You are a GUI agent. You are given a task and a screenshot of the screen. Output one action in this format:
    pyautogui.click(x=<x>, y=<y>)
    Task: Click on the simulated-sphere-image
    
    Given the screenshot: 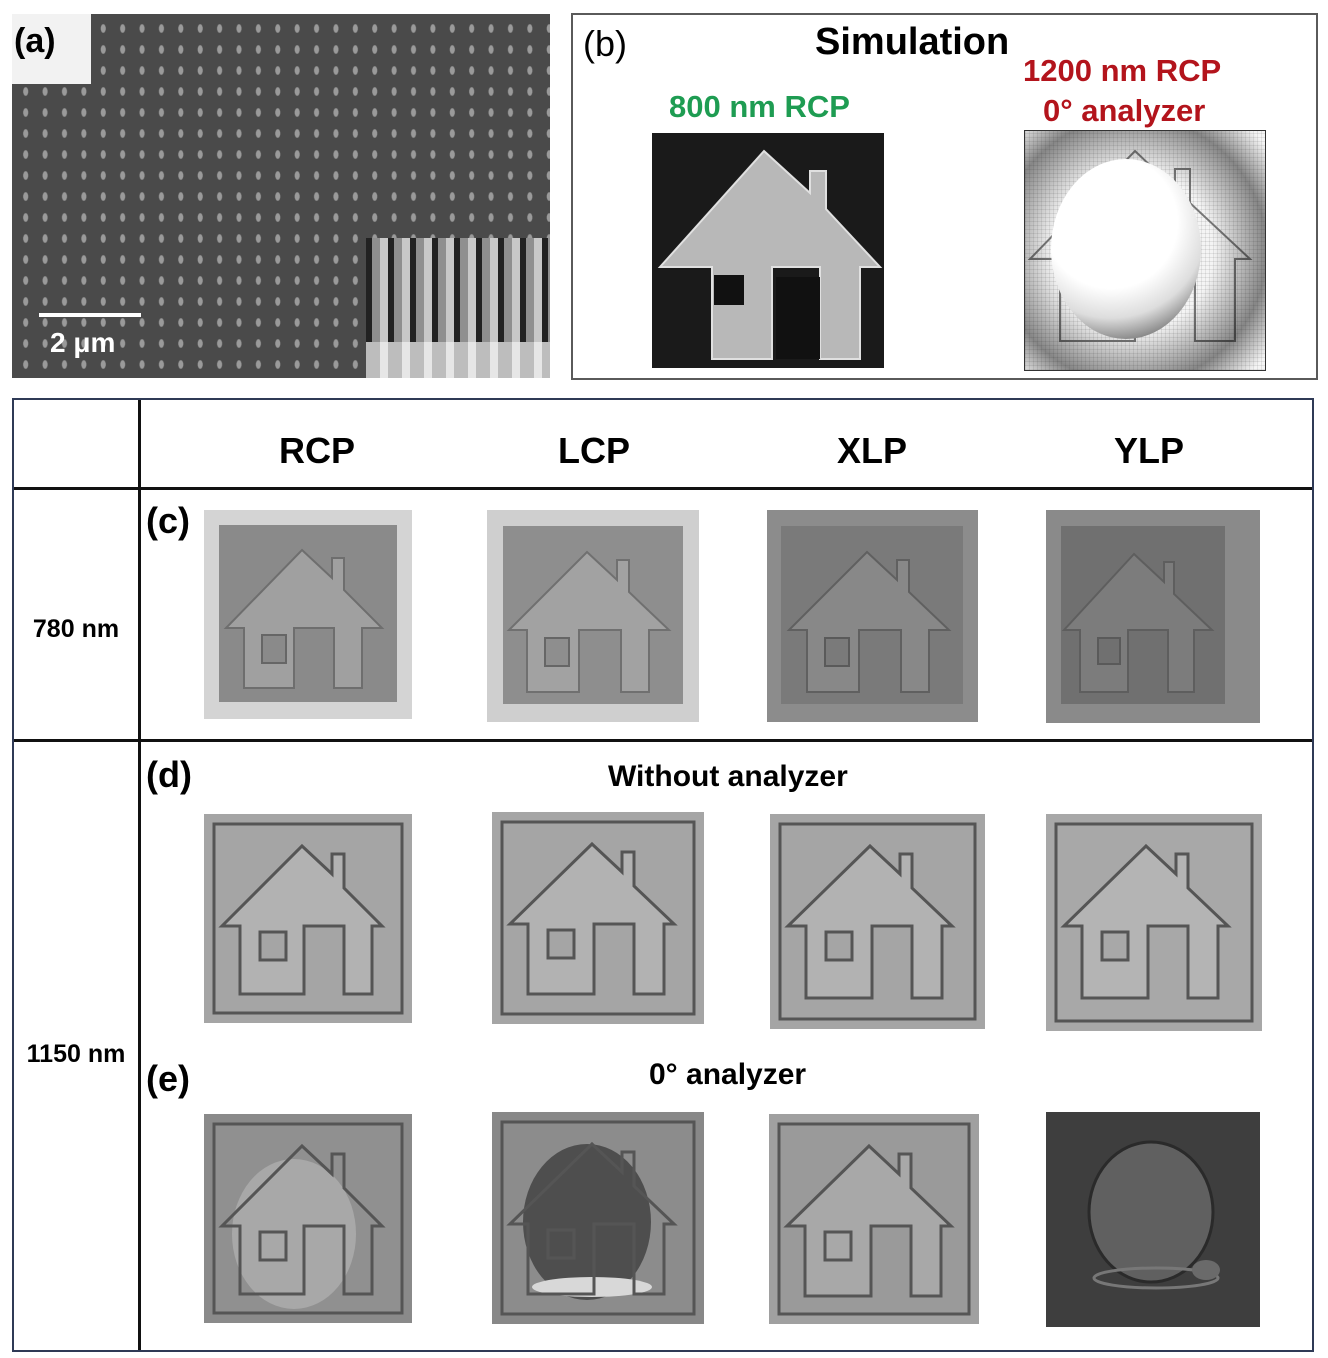 What is the action you would take?
    pyautogui.click(x=1145, y=250)
    